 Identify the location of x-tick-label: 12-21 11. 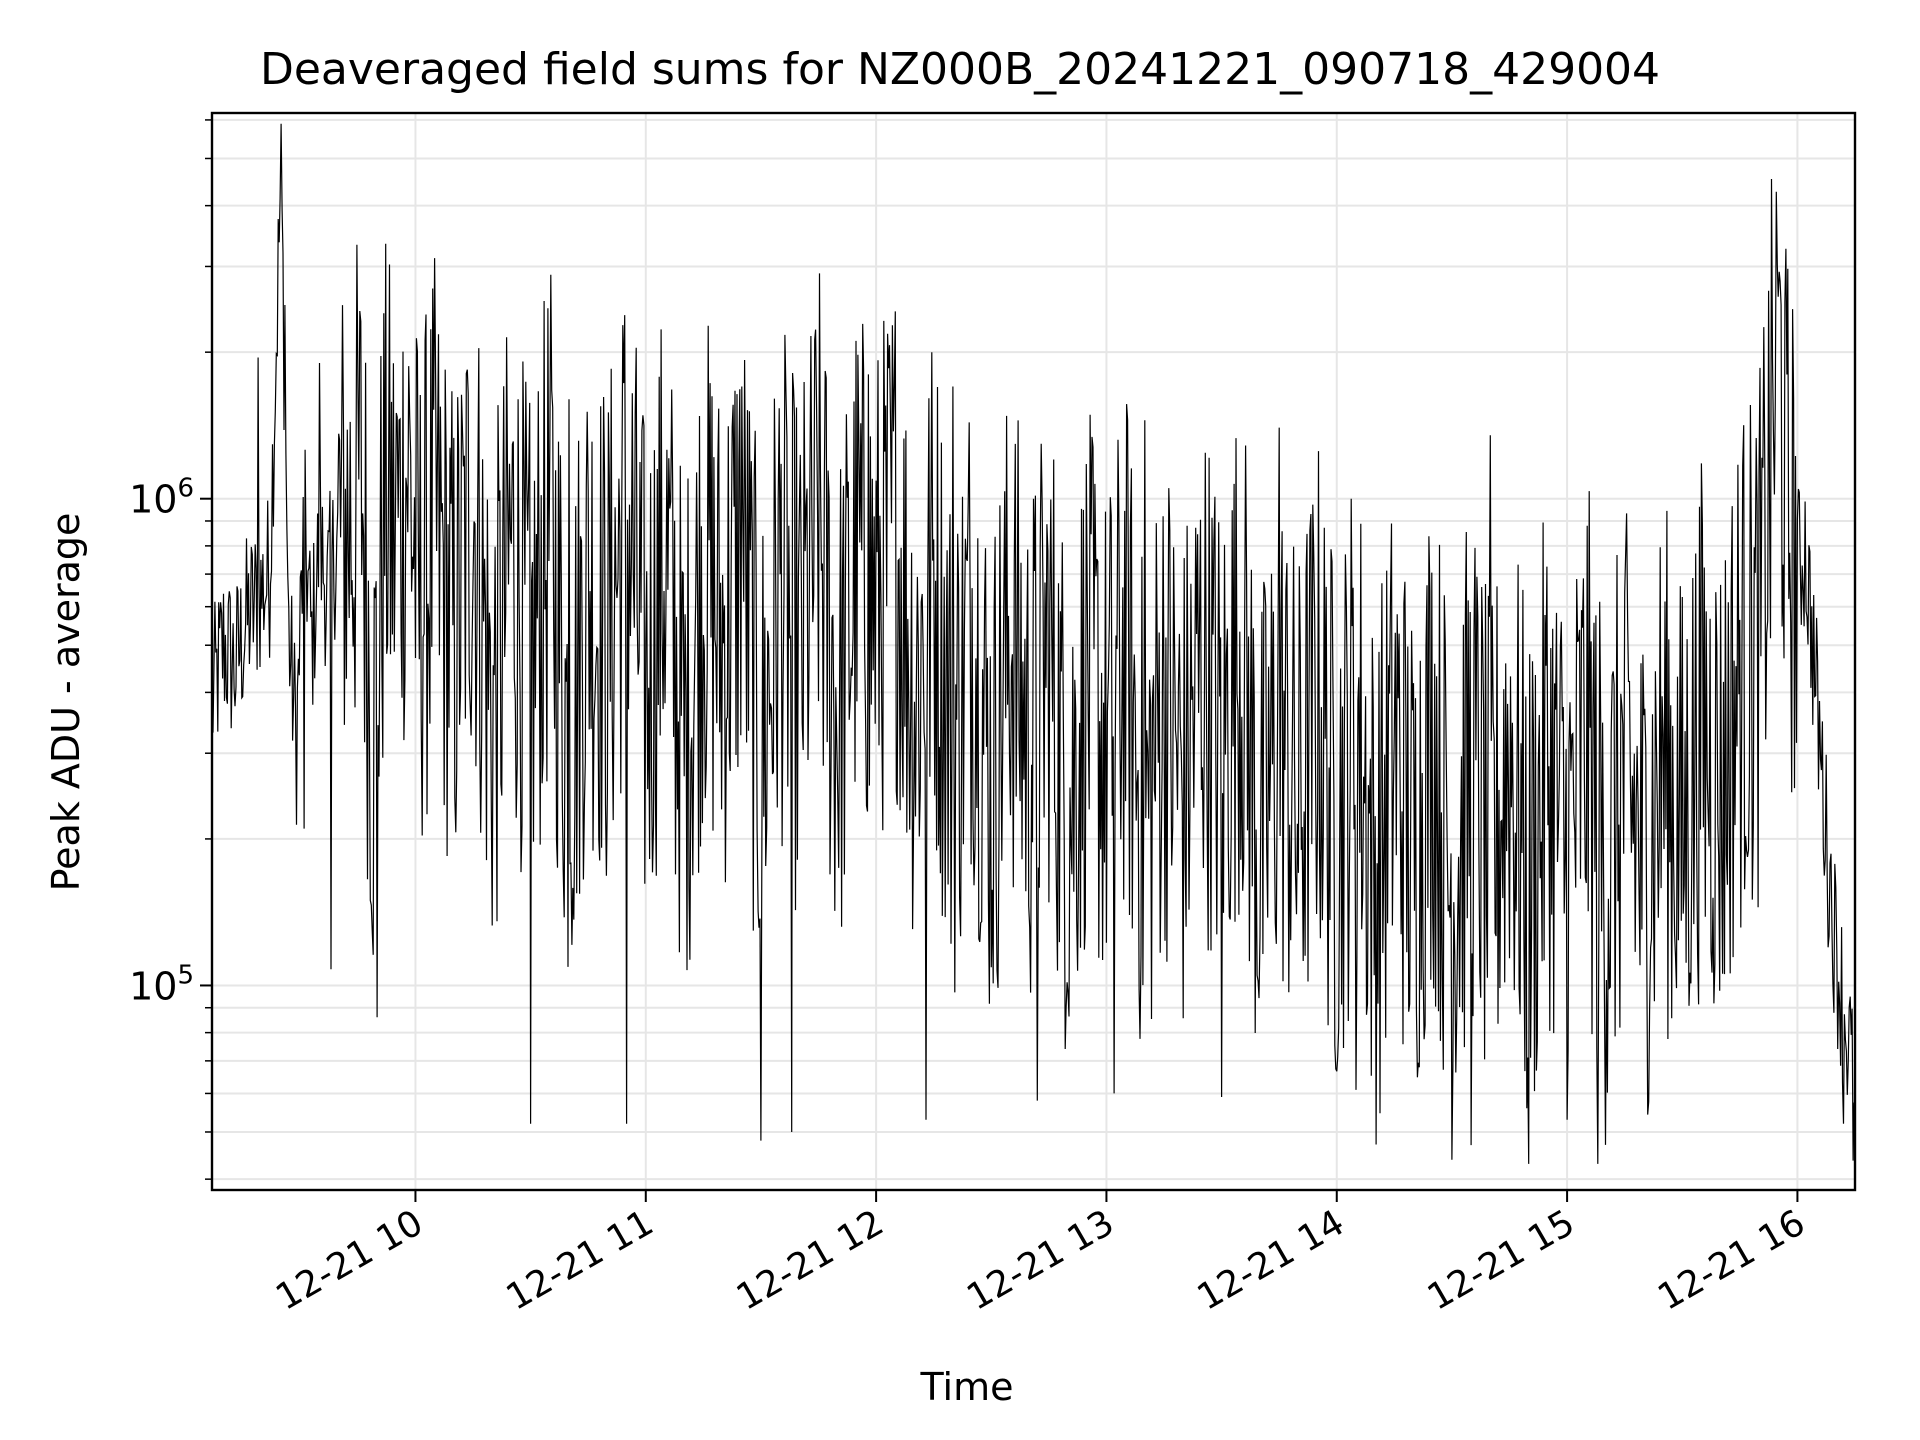
(580, 1260).